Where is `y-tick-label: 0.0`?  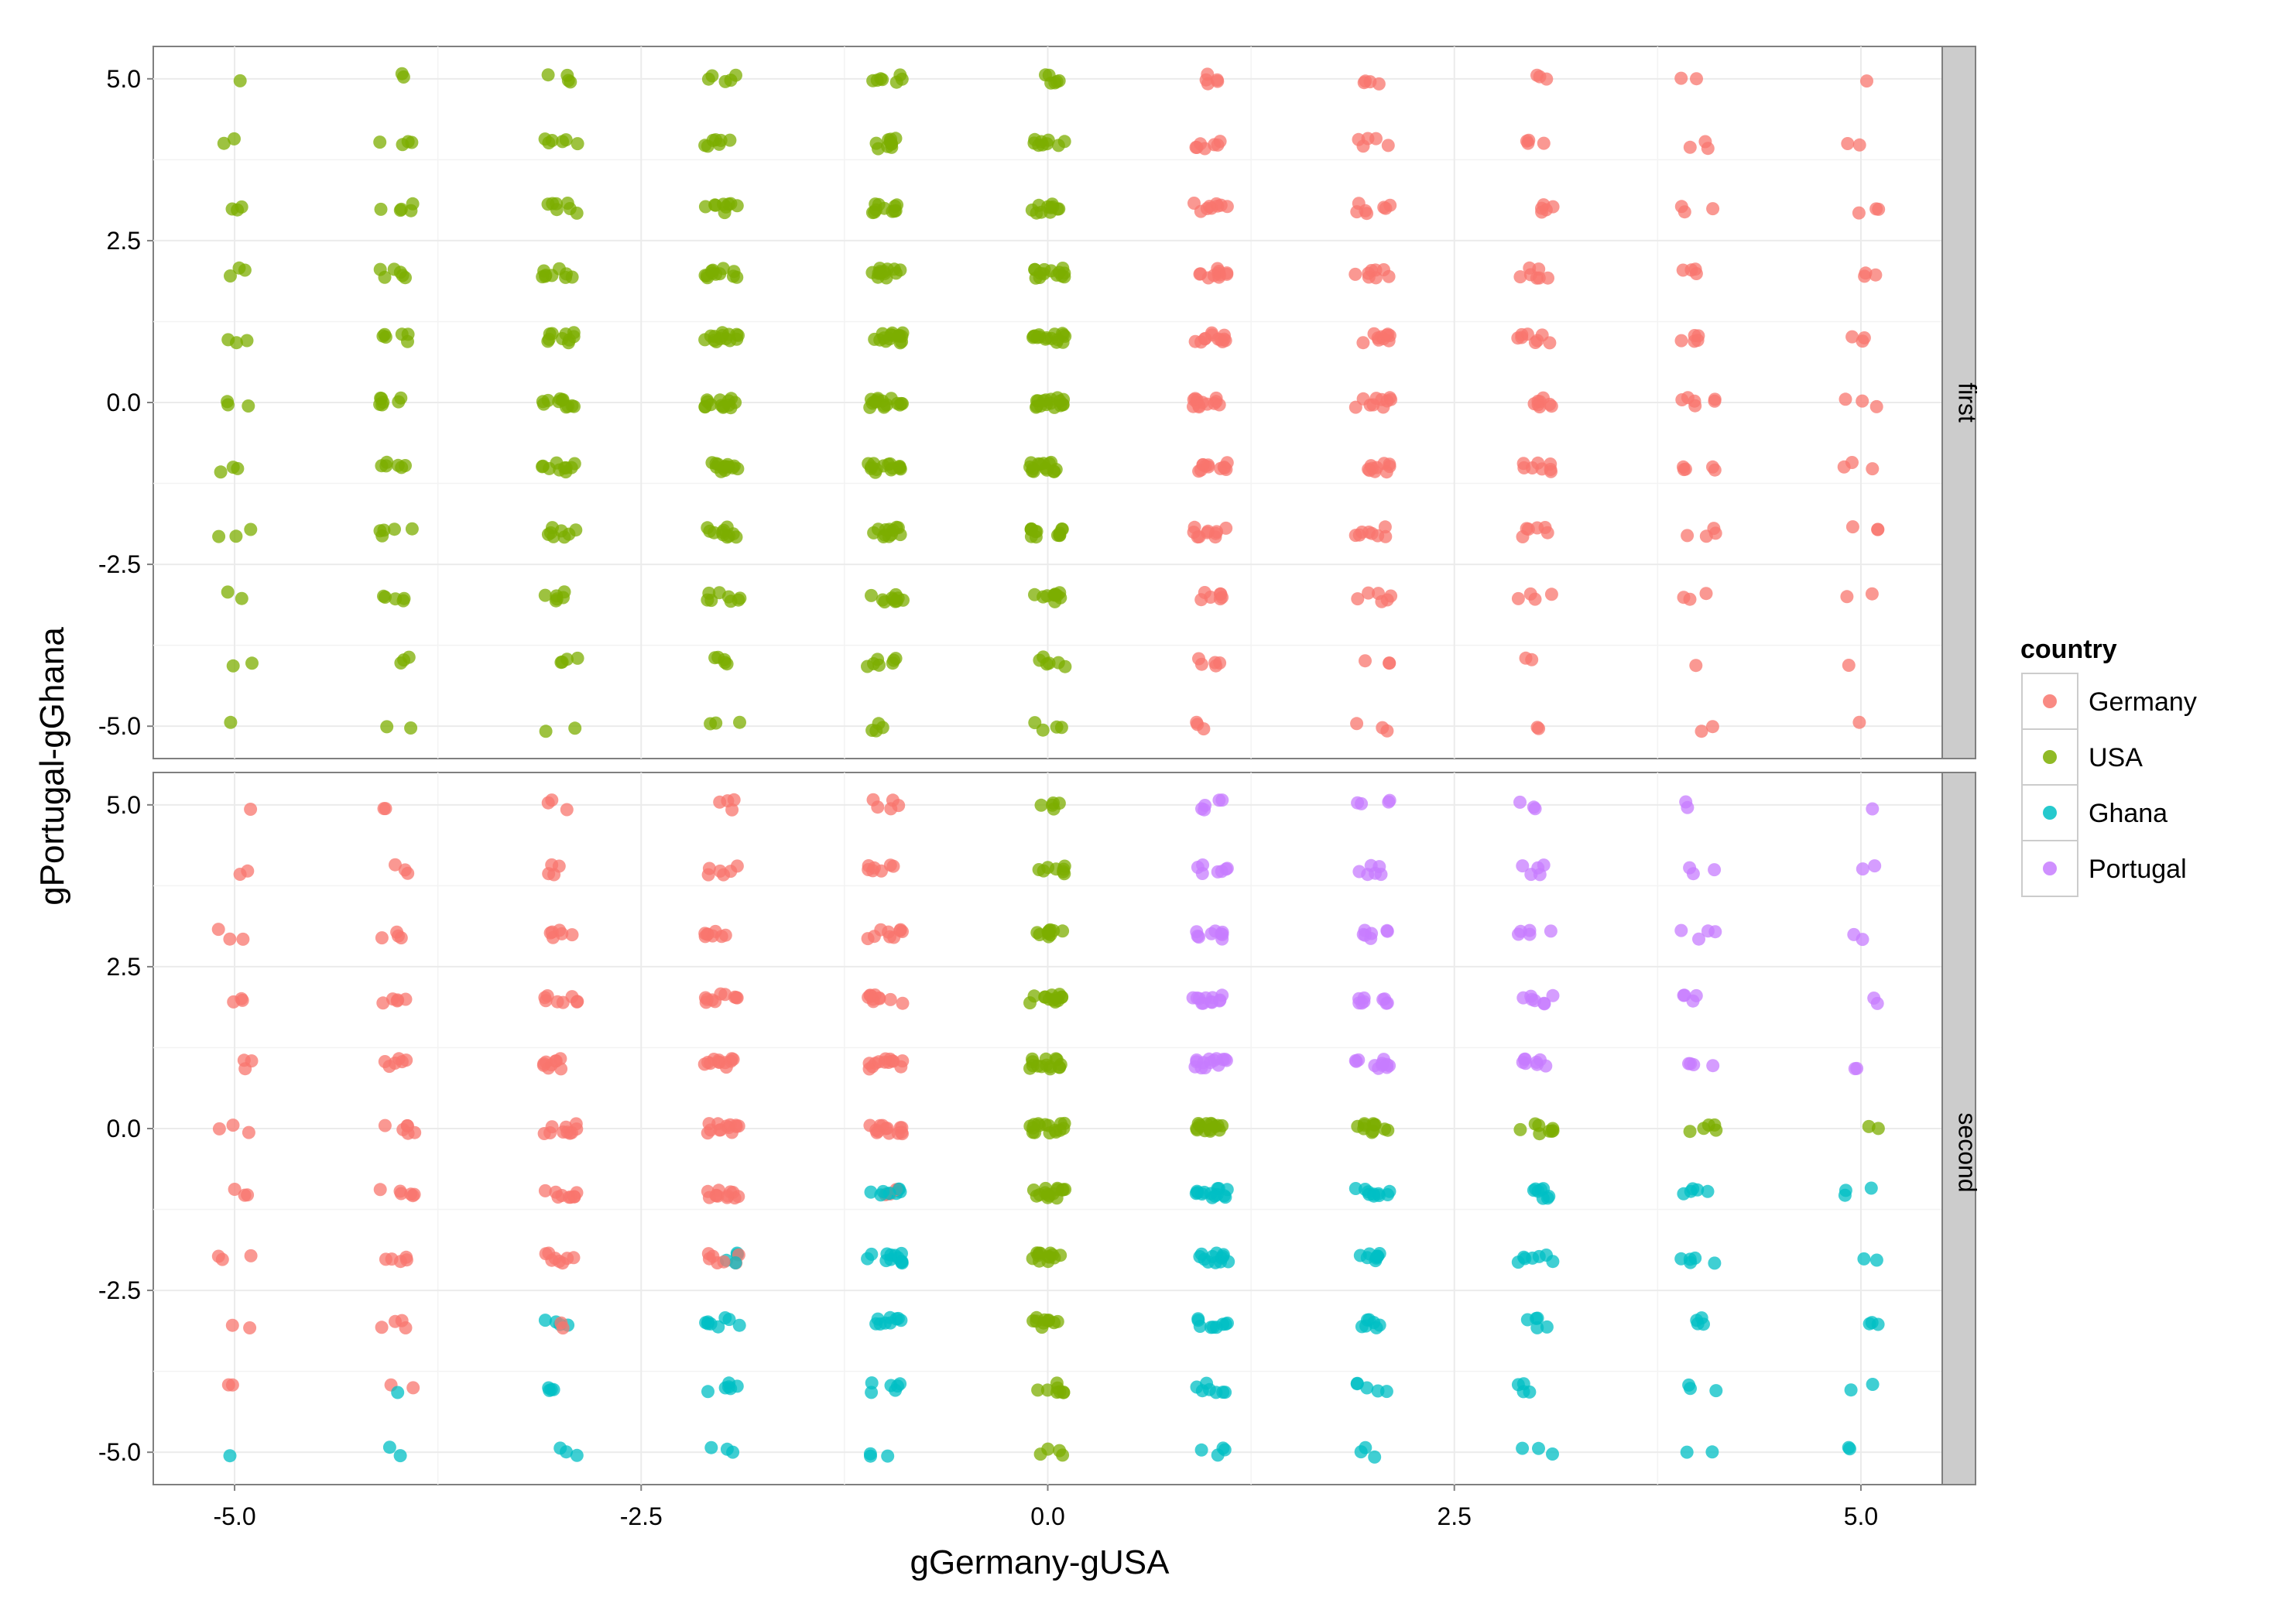 y-tick-label: 0.0 is located at coordinates (124, 1128).